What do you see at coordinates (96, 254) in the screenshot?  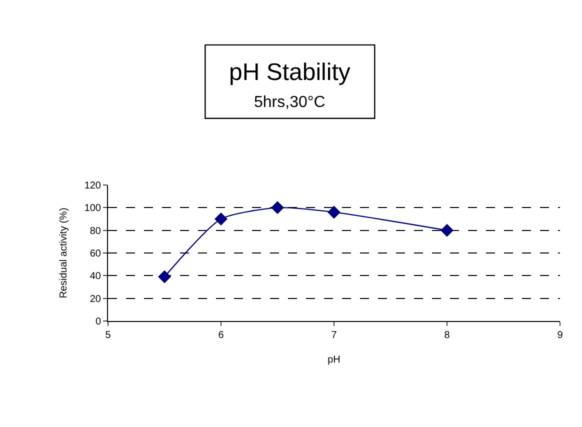 I see `y-tick-label: 60` at bounding box center [96, 254].